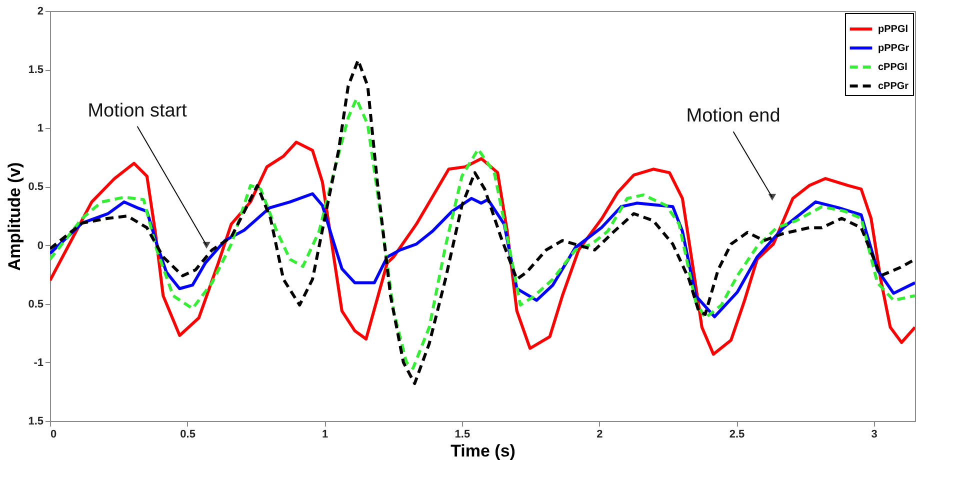 Image resolution: width=975 pixels, height=502 pixels. I want to click on annotation: Motion start, so click(138, 111).